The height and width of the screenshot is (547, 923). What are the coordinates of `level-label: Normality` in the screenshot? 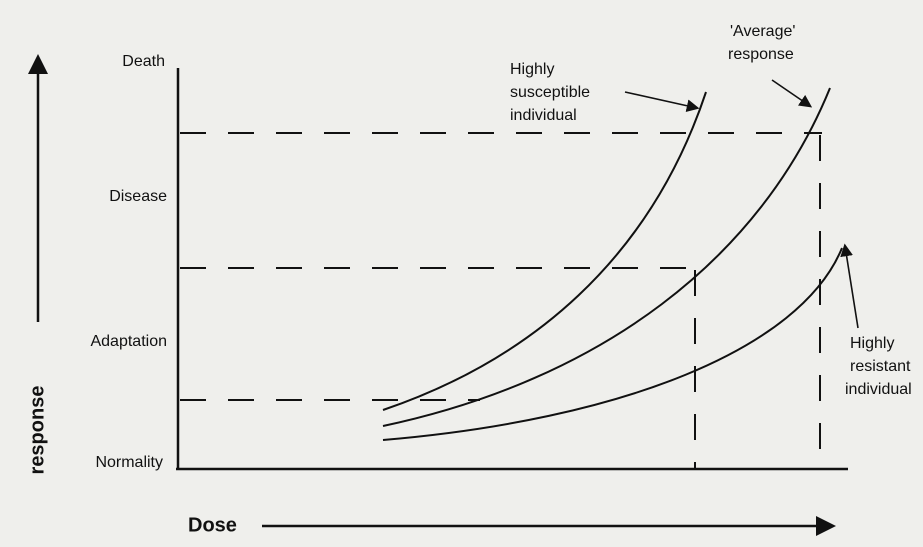 It's located at (129, 462).